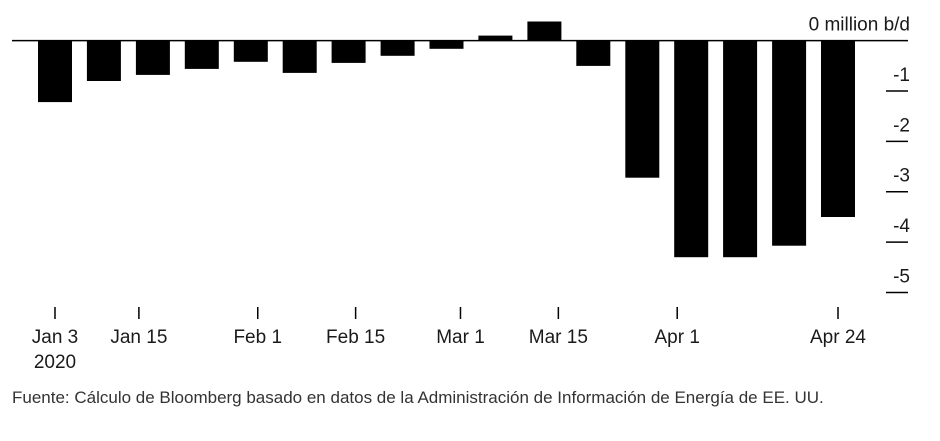  What do you see at coordinates (901, 75) in the screenshot?
I see `y-tick-label: -1` at bounding box center [901, 75].